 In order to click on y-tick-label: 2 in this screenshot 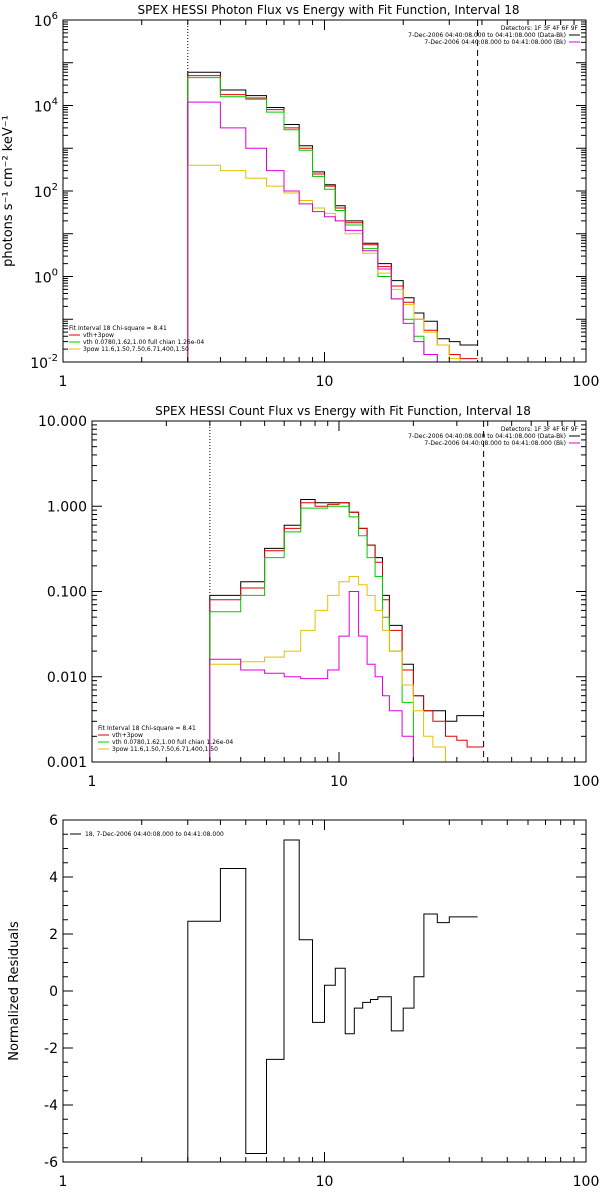, I will do `click(53, 935)`.